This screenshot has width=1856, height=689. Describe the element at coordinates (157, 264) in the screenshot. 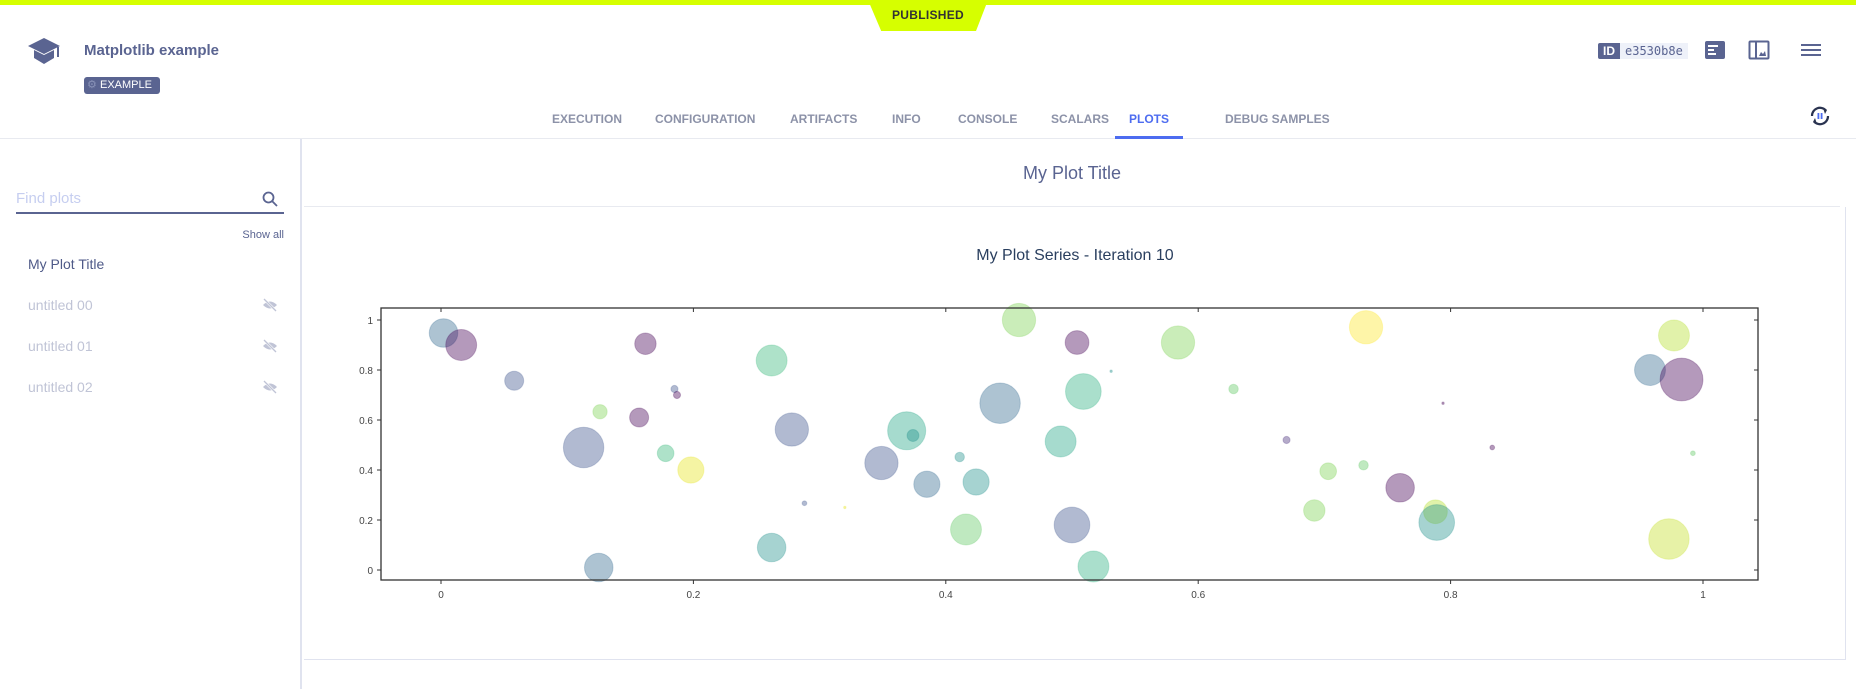

I see `plot-list-item: My Plot Title` at that location.